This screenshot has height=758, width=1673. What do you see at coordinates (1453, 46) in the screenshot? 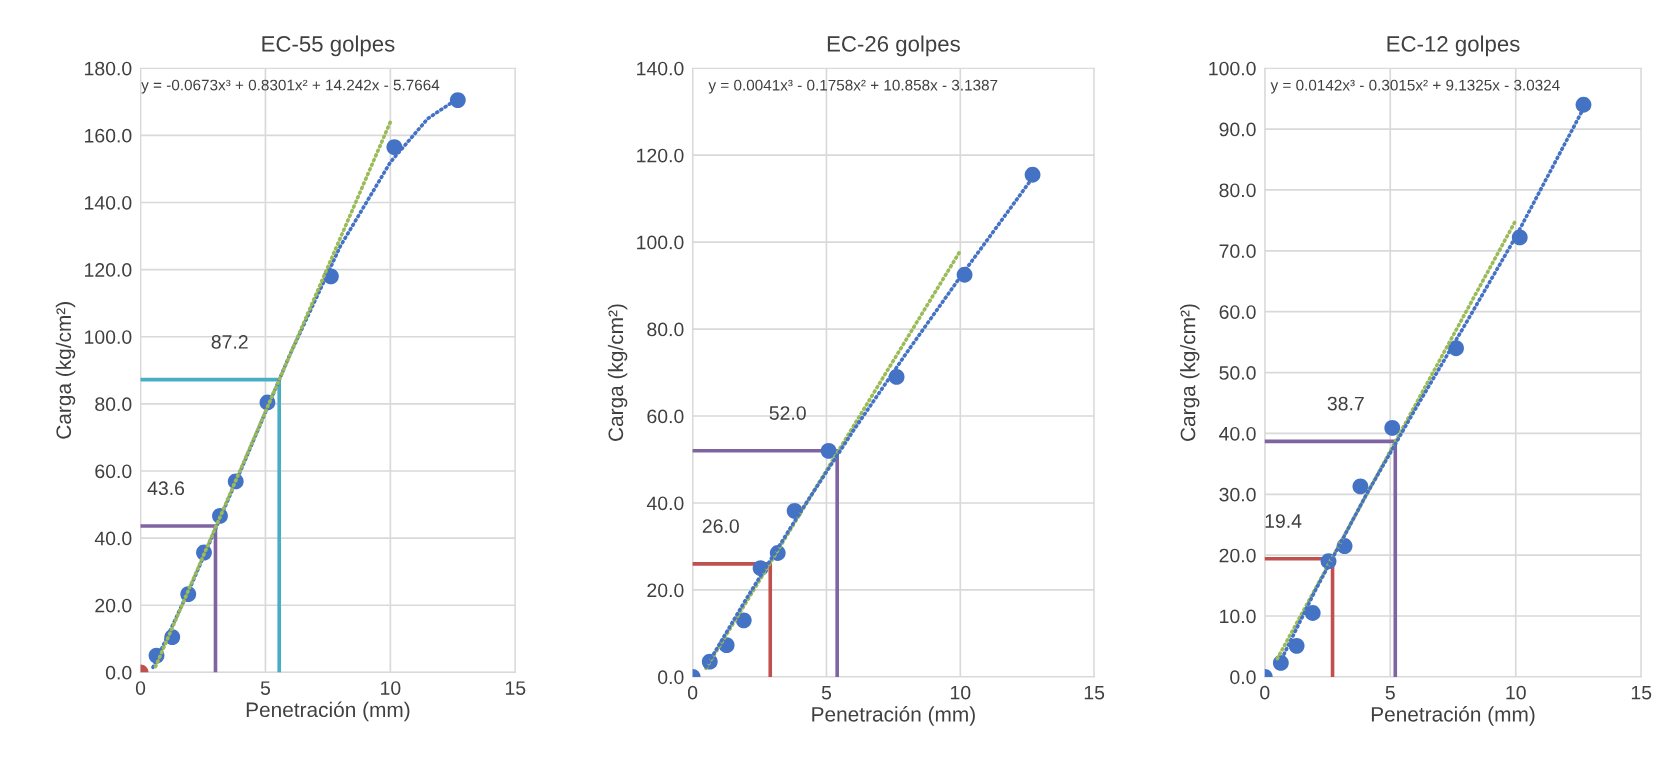
I see `chart-title: EC-12 golpes` at bounding box center [1453, 46].